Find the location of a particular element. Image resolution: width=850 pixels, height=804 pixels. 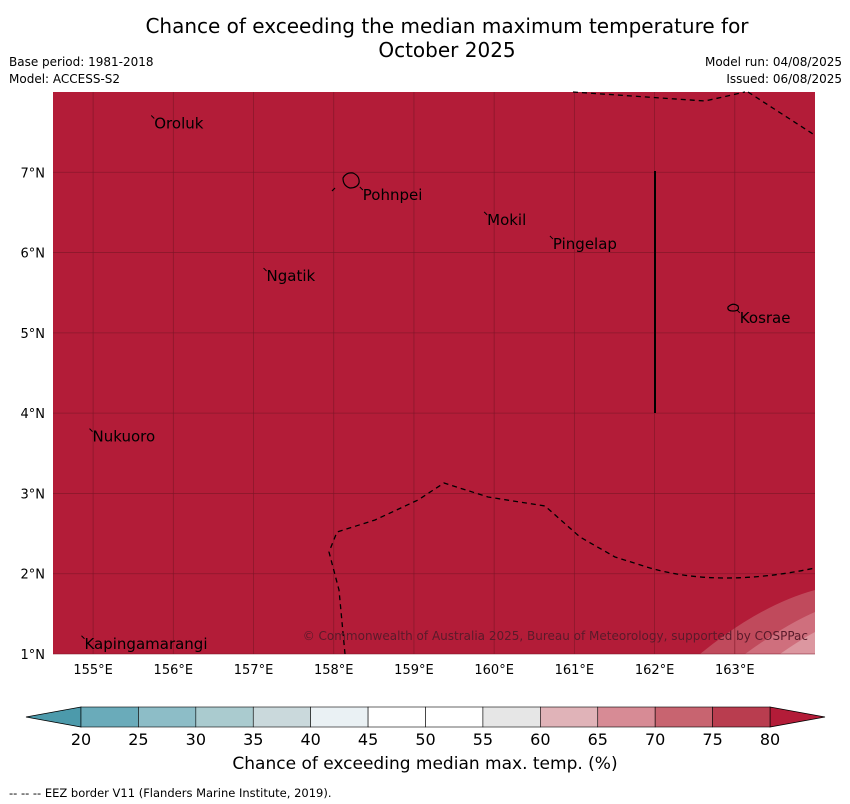

place-label-oroluk: Oroluk is located at coordinates (178, 124).